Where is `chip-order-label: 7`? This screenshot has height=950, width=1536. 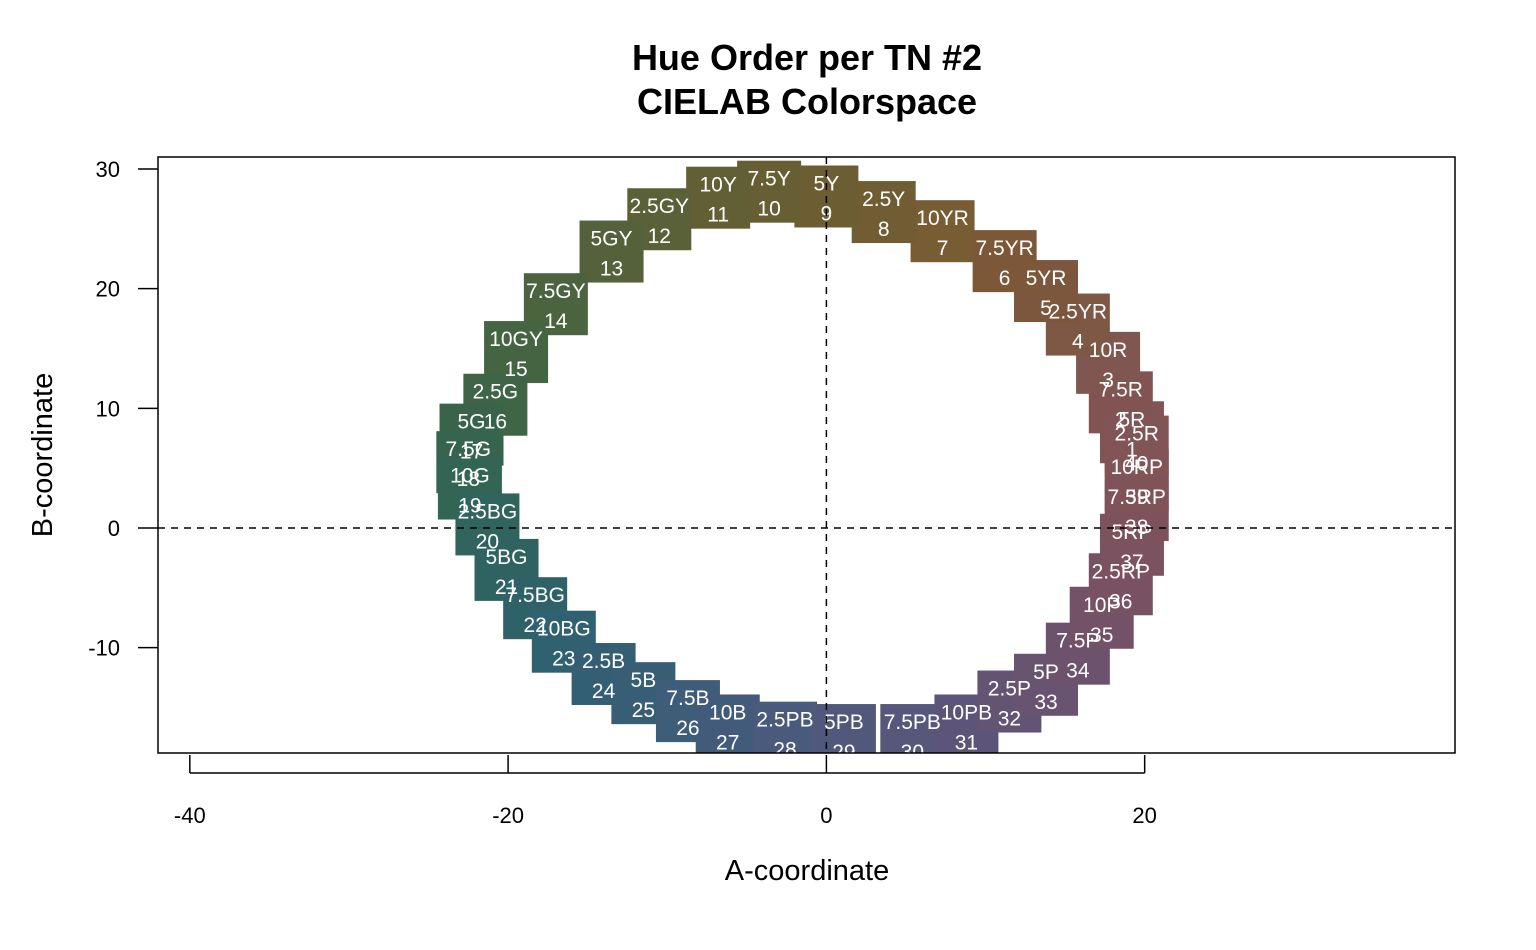
chip-order-label: 7 is located at coordinates (943, 248).